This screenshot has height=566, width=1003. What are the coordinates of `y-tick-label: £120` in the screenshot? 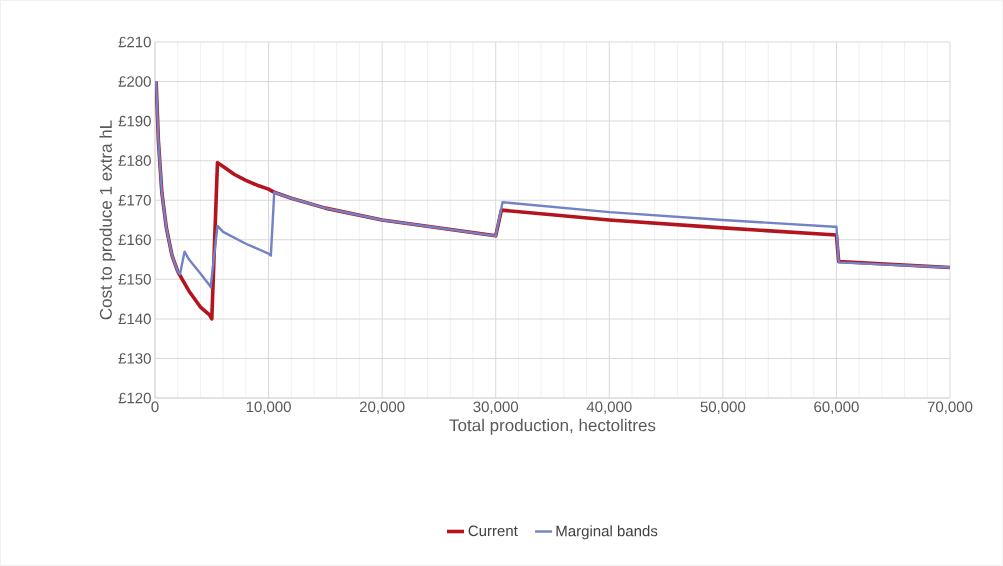 It's located at (134, 398).